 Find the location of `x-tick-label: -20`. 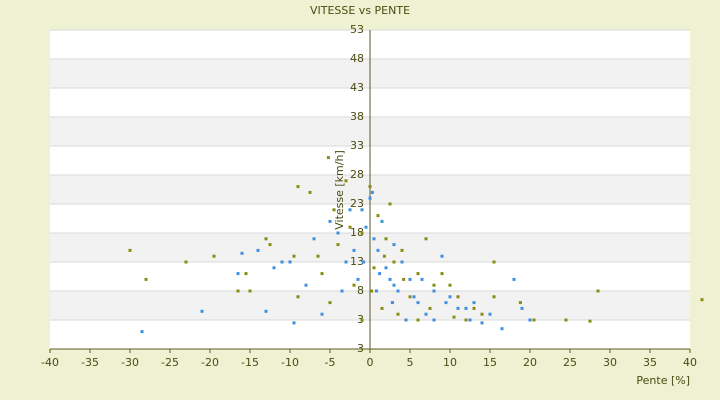

x-tick-label: -20 is located at coordinates (210, 362).